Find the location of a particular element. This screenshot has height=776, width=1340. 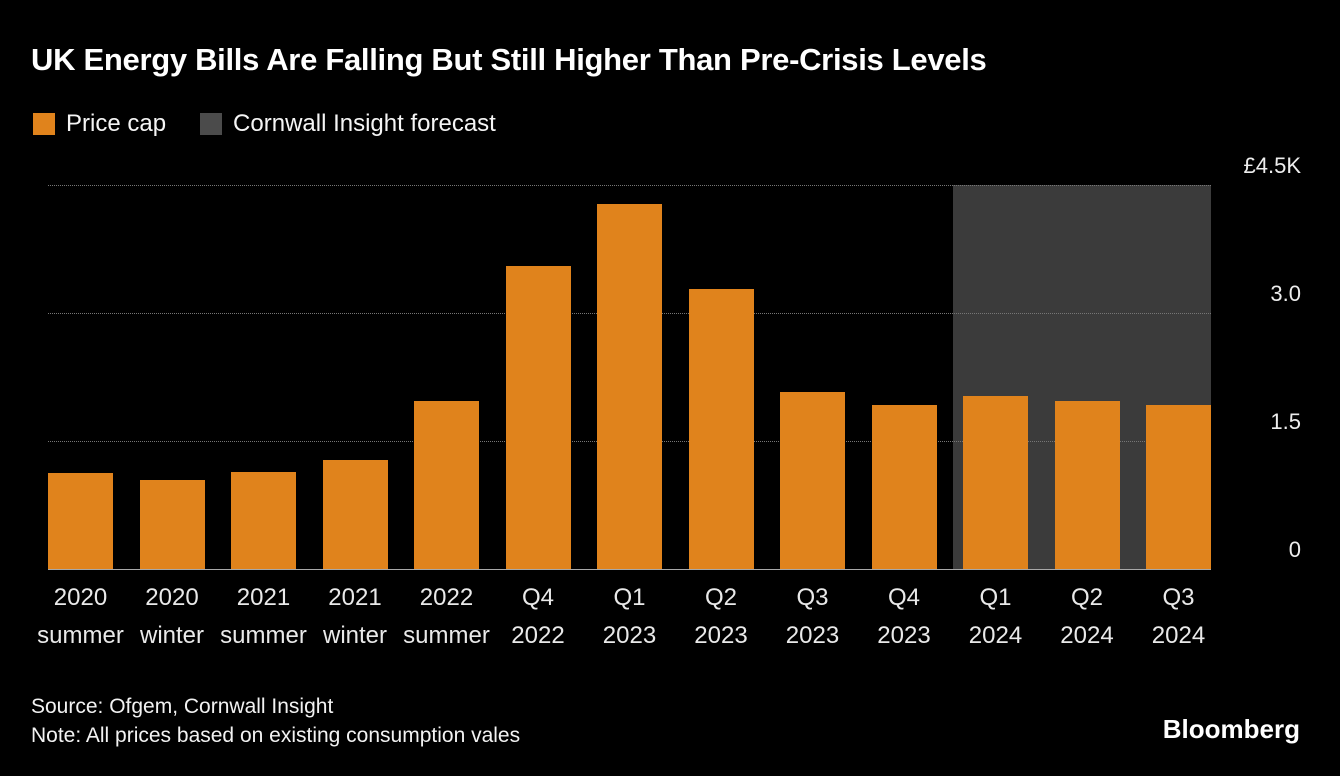

price-cap-swatch-icon is located at coordinates (44, 124).